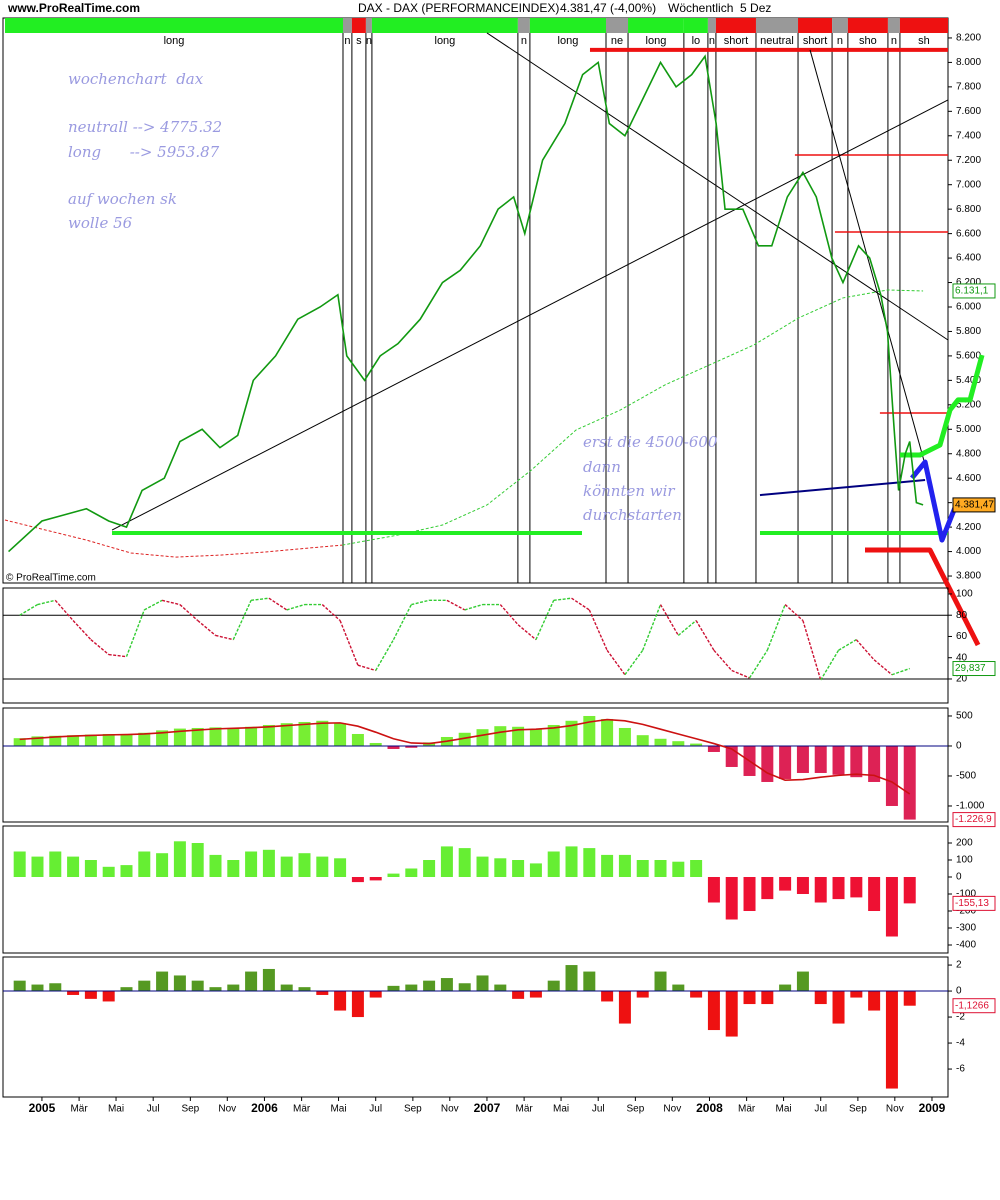 The image size is (1000, 1200). Describe the element at coordinates (672, 1109) in the screenshot. I see `x-tick-label: Nov` at that location.